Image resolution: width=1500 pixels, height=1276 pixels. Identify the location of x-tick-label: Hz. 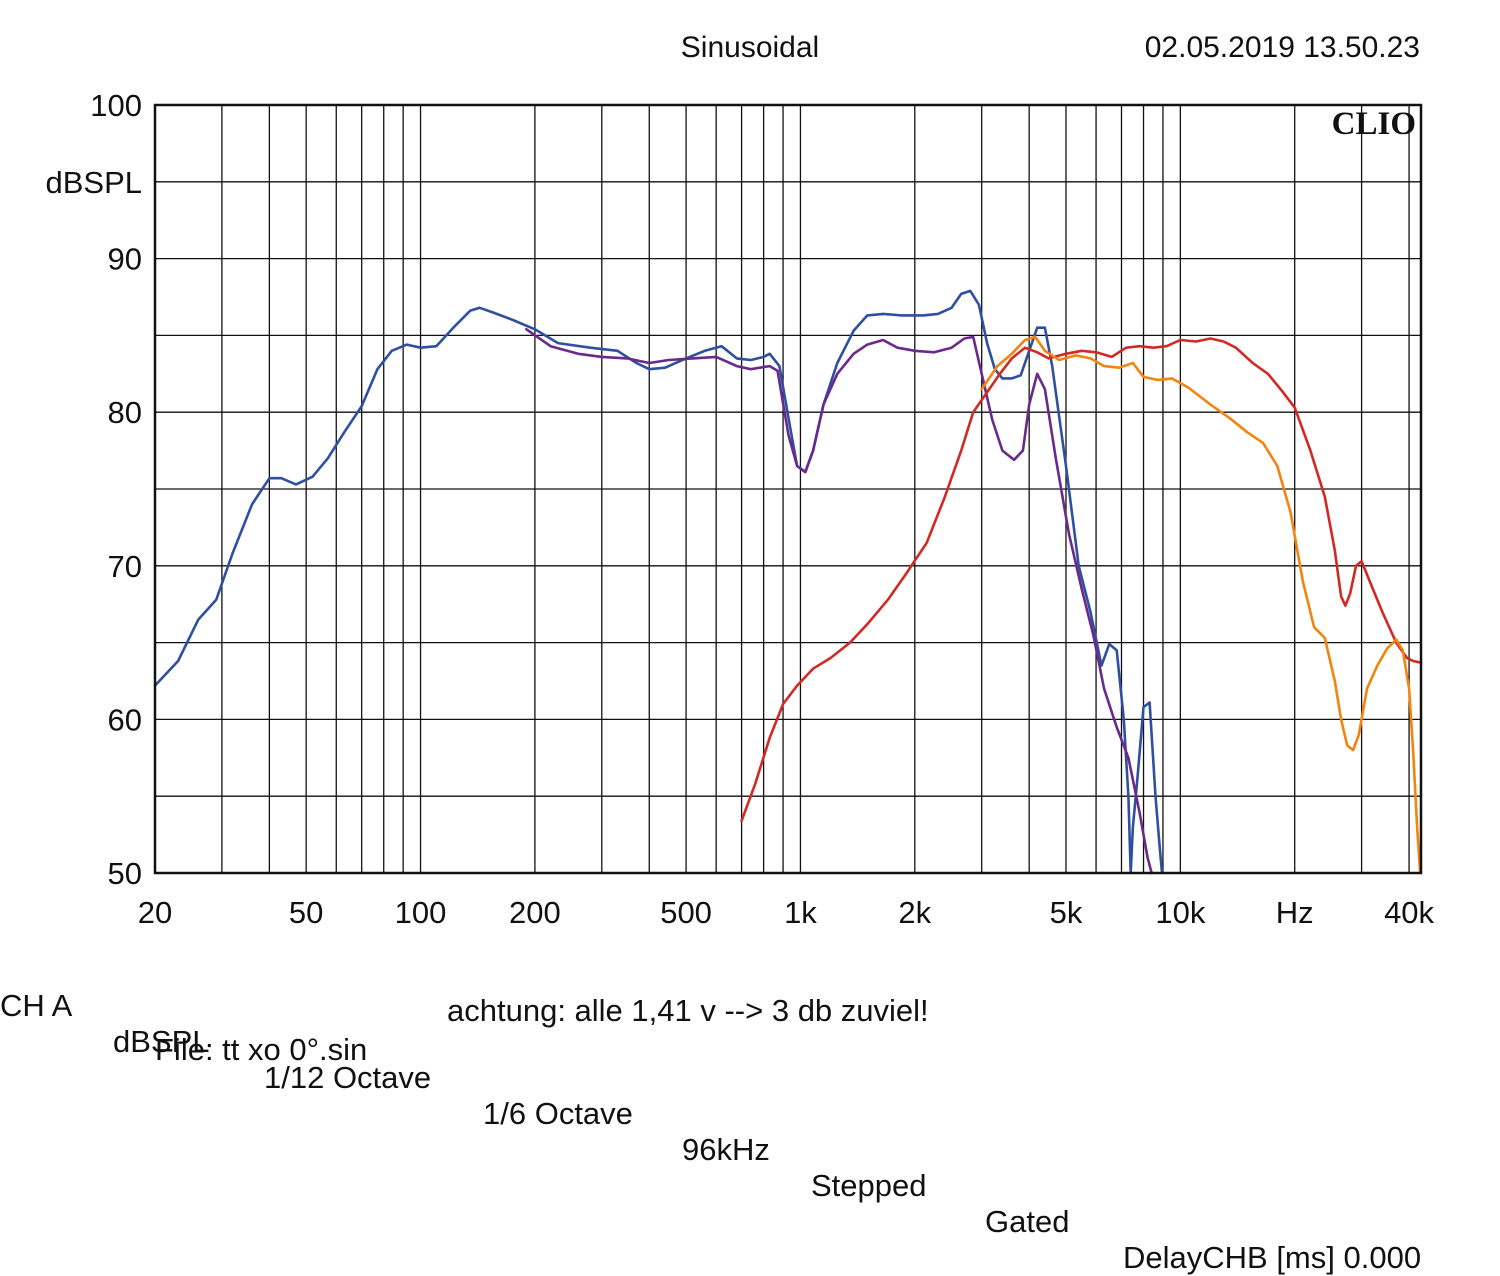
(1295, 912).